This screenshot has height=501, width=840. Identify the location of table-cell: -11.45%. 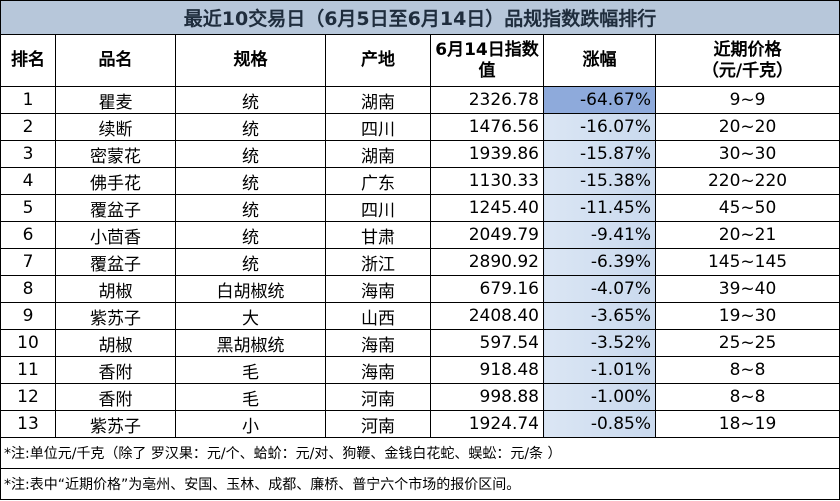
(599, 208).